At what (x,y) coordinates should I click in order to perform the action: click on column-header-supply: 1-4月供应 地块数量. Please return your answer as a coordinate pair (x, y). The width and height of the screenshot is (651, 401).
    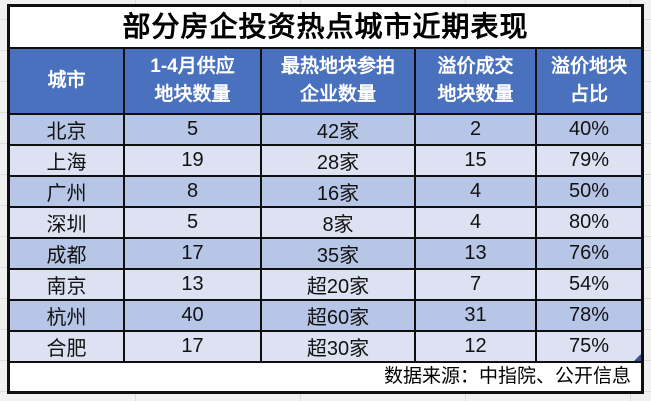
    Looking at the image, I should click on (193, 81).